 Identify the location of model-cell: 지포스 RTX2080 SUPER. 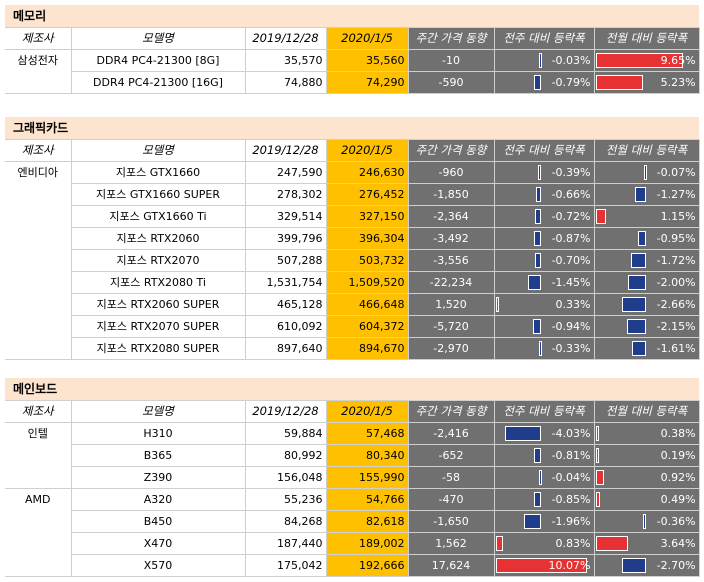
(158, 348).